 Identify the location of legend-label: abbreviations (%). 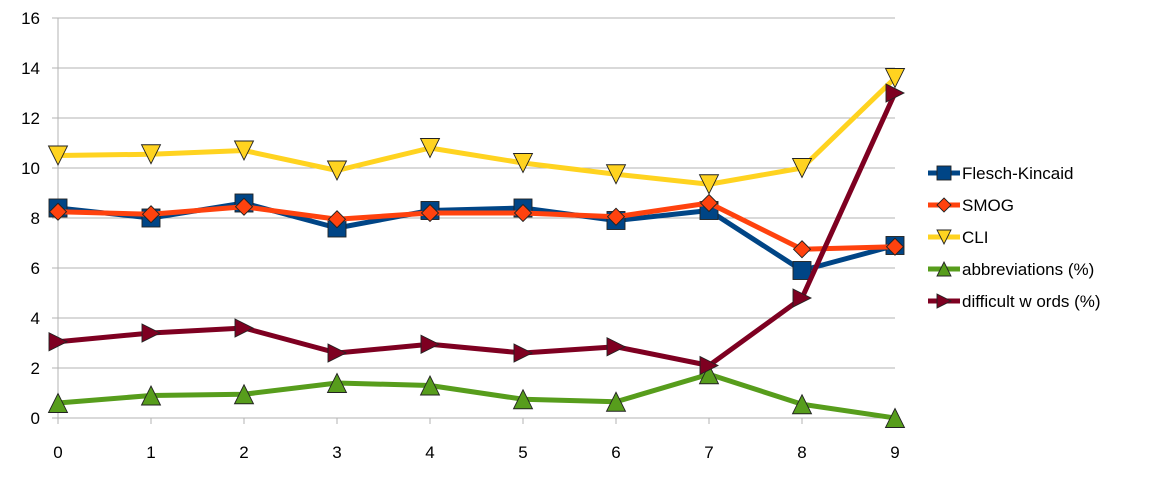
(1028, 269).